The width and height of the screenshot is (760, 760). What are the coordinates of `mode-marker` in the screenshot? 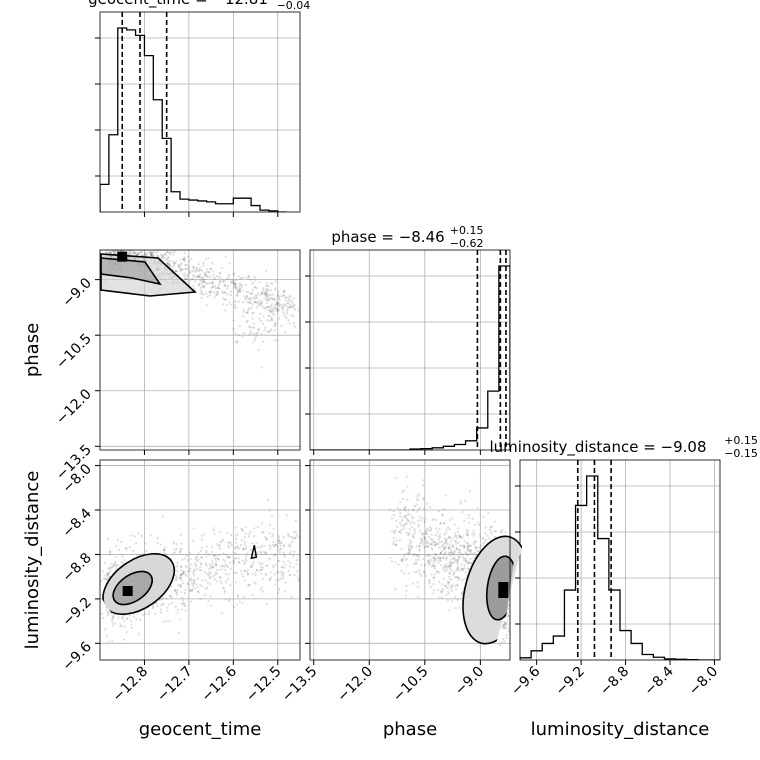 It's located at (503, 590).